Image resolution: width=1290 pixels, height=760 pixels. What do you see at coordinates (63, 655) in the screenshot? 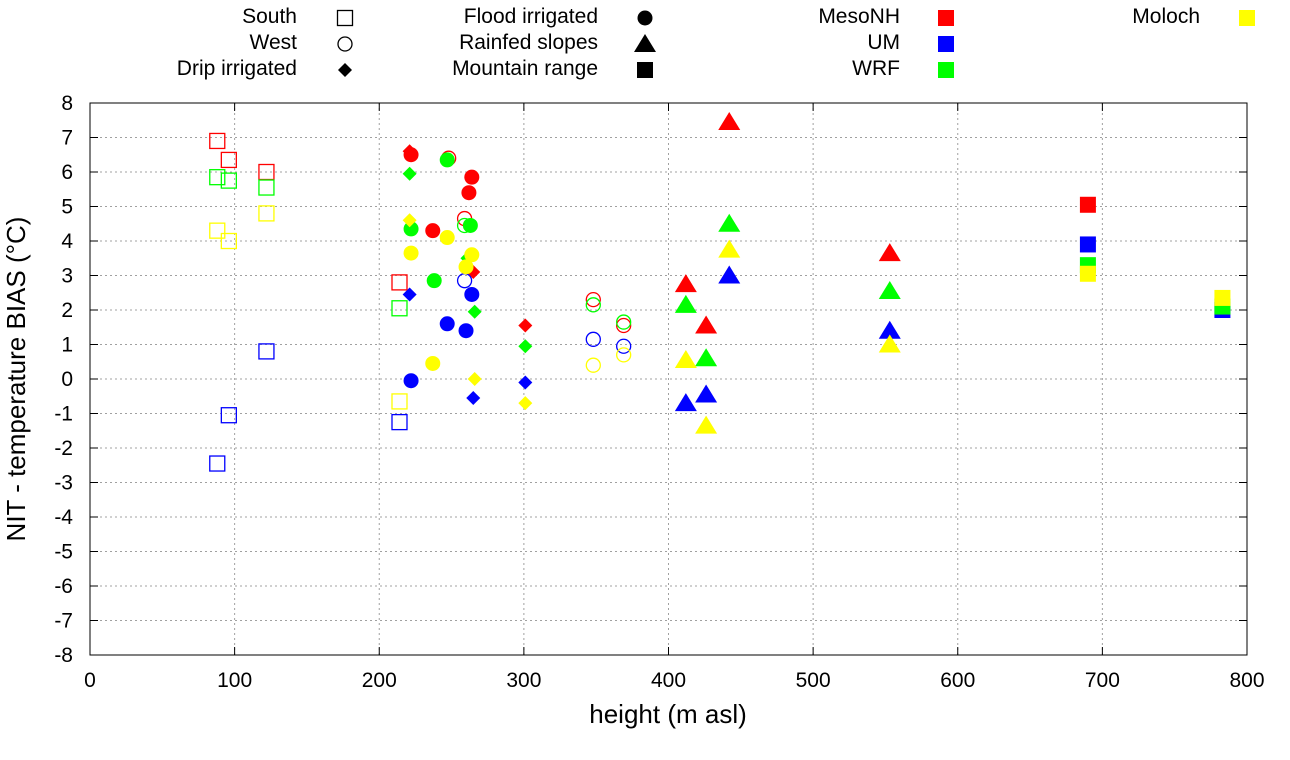
I see `y-tick-label: -8` at bounding box center [63, 655].